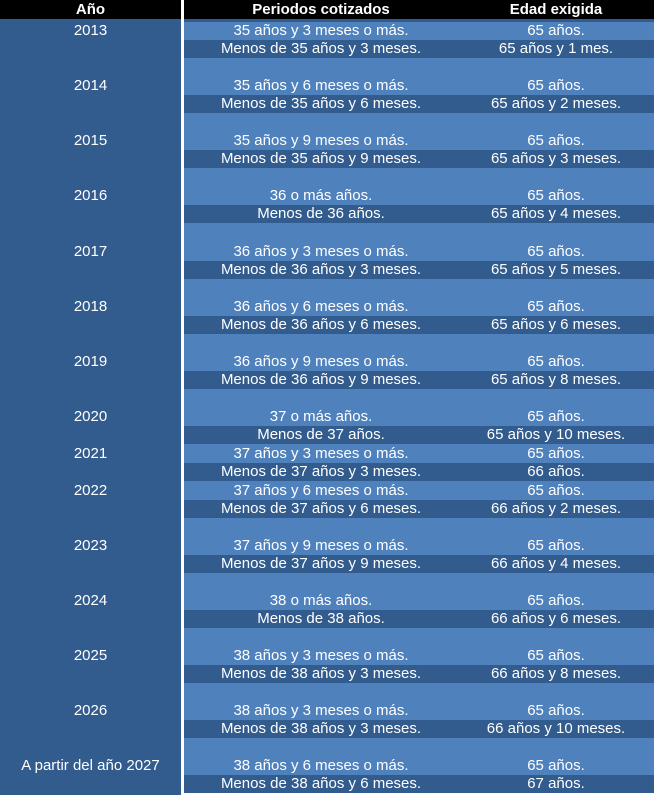 The width and height of the screenshot is (654, 795). I want to click on year-label: 2016, so click(90, 195).